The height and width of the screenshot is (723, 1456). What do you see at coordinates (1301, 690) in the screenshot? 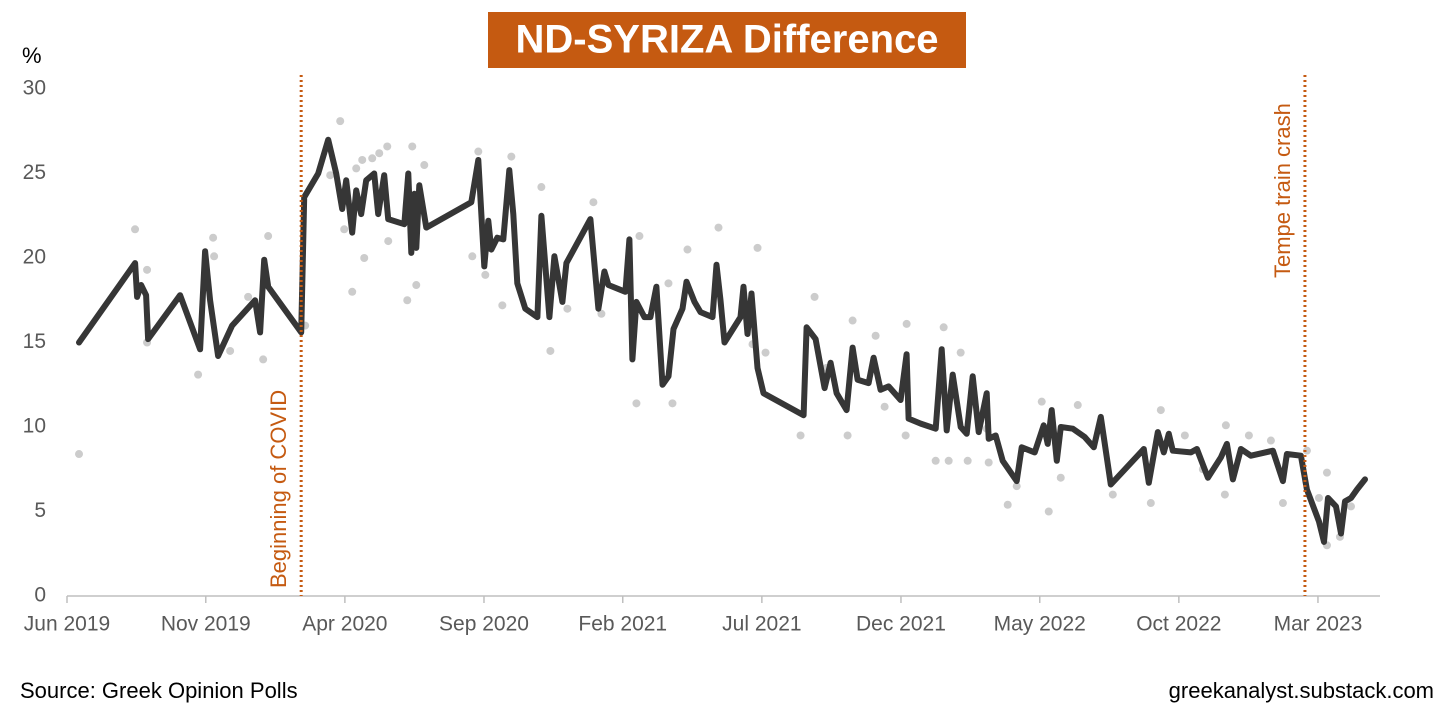
I see `credit: greekanalyst.substack.com` at bounding box center [1301, 690].